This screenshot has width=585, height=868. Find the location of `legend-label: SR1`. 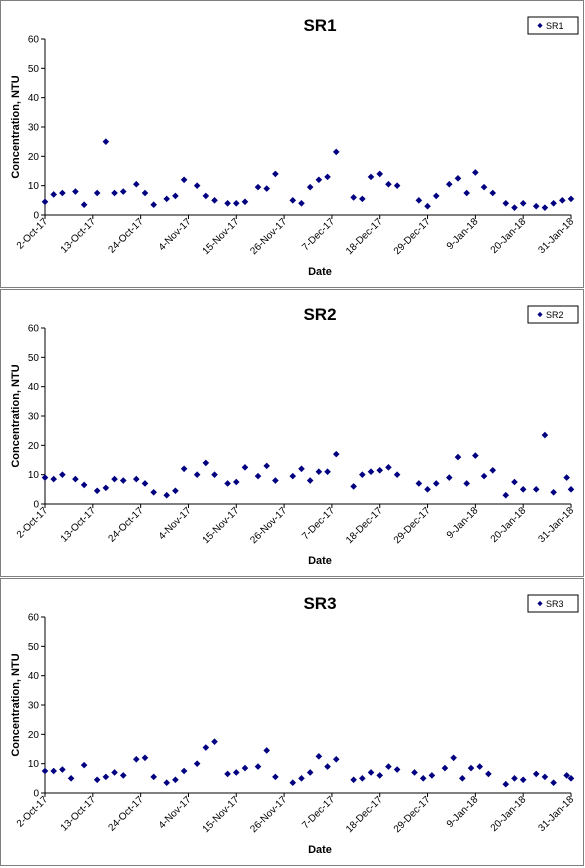

legend-label: SR1 is located at coordinates (555, 26).